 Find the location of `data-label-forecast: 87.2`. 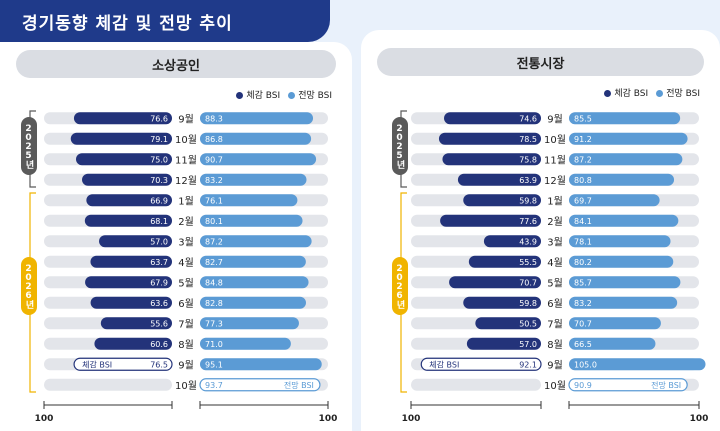

data-label-forecast: 87.2 is located at coordinates (214, 241).